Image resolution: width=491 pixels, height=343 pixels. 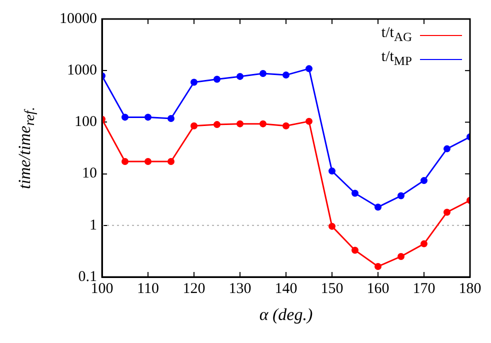 What do you see at coordinates (78, 18) in the screenshot?
I see `y-tick-label: 10000` at bounding box center [78, 18].